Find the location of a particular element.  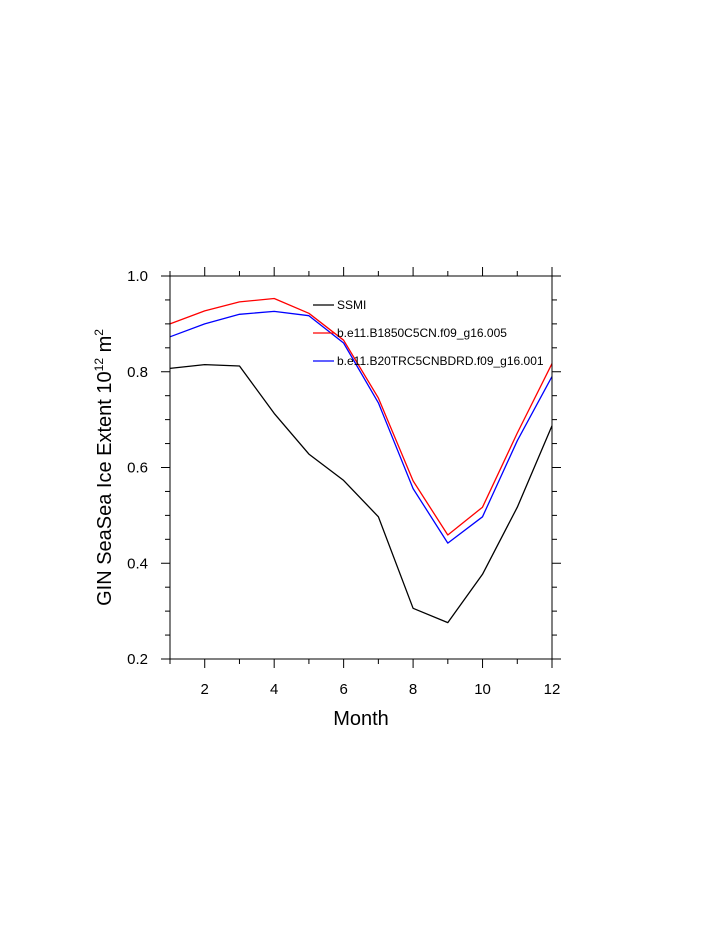

x-tick-label: 4 is located at coordinates (274, 689).